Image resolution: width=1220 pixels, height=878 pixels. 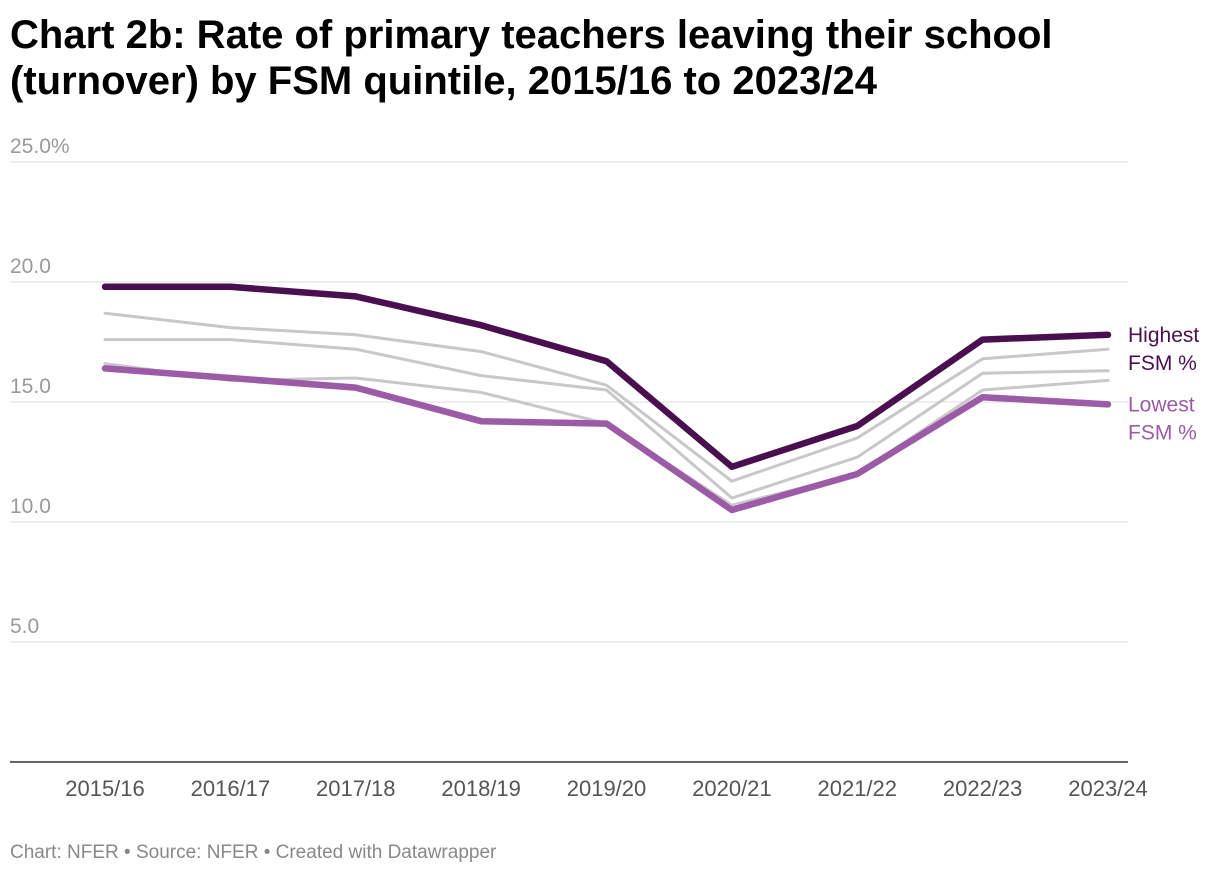 I want to click on x-tick-label: 2016/17, so click(x=231, y=788).